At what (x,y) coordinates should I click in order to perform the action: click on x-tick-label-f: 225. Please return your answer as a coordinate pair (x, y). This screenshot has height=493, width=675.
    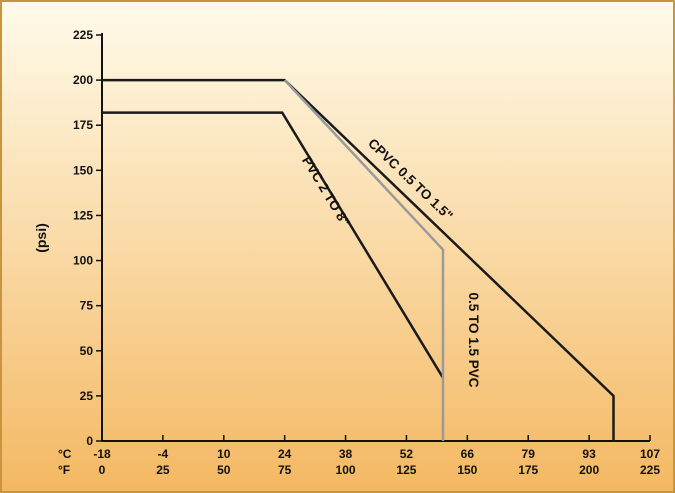
    Looking at the image, I should click on (650, 470).